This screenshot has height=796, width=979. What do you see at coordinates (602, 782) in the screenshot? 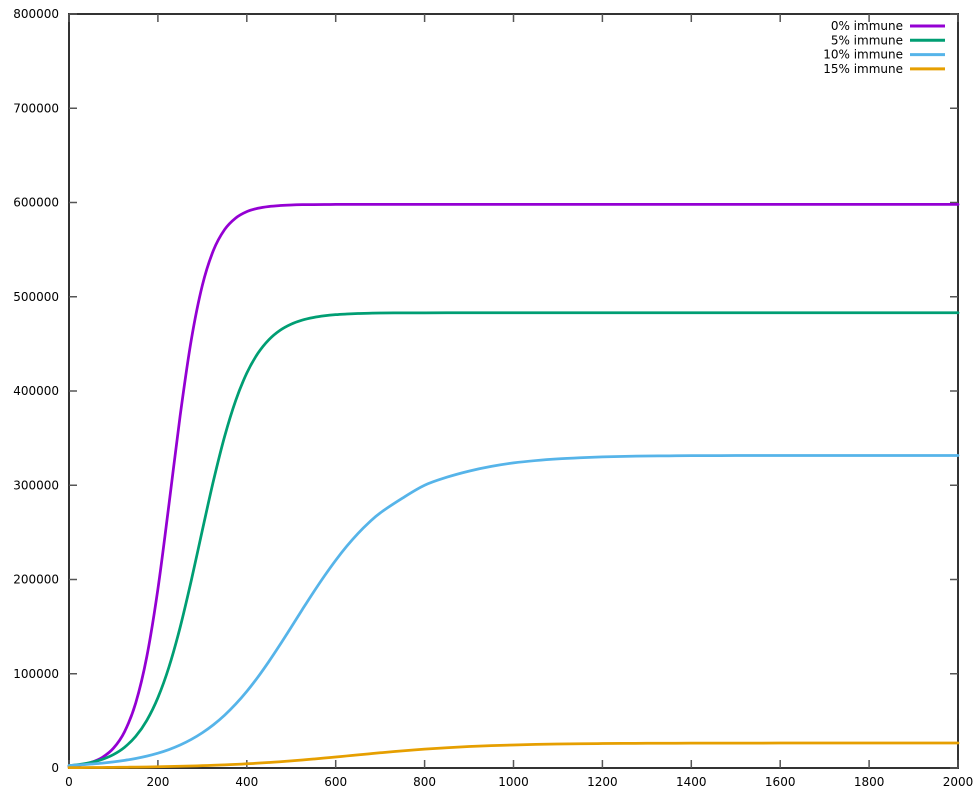
I see `x-tick-label: 1200` at bounding box center [602, 782].